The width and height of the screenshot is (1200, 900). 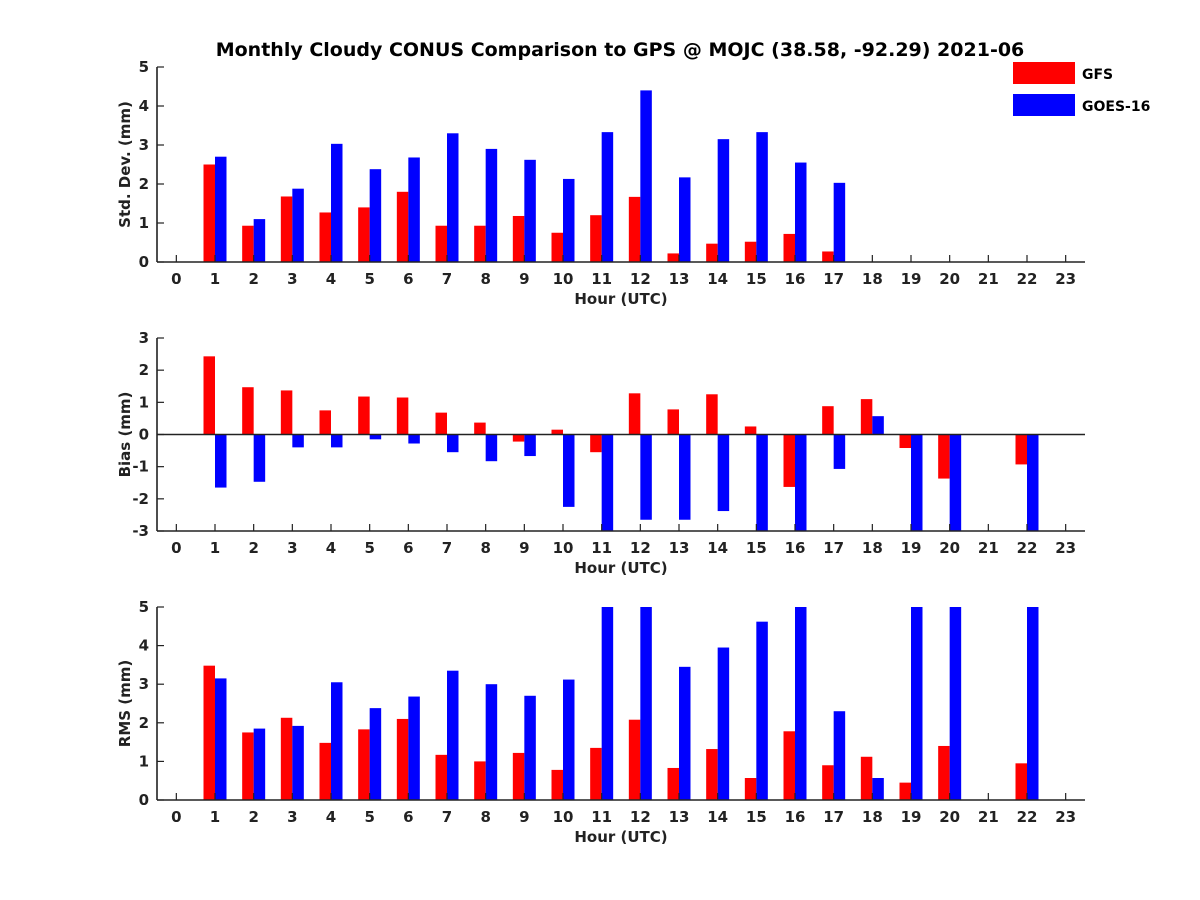 I want to click on x-tick-label: 9, so click(x=524, y=279).